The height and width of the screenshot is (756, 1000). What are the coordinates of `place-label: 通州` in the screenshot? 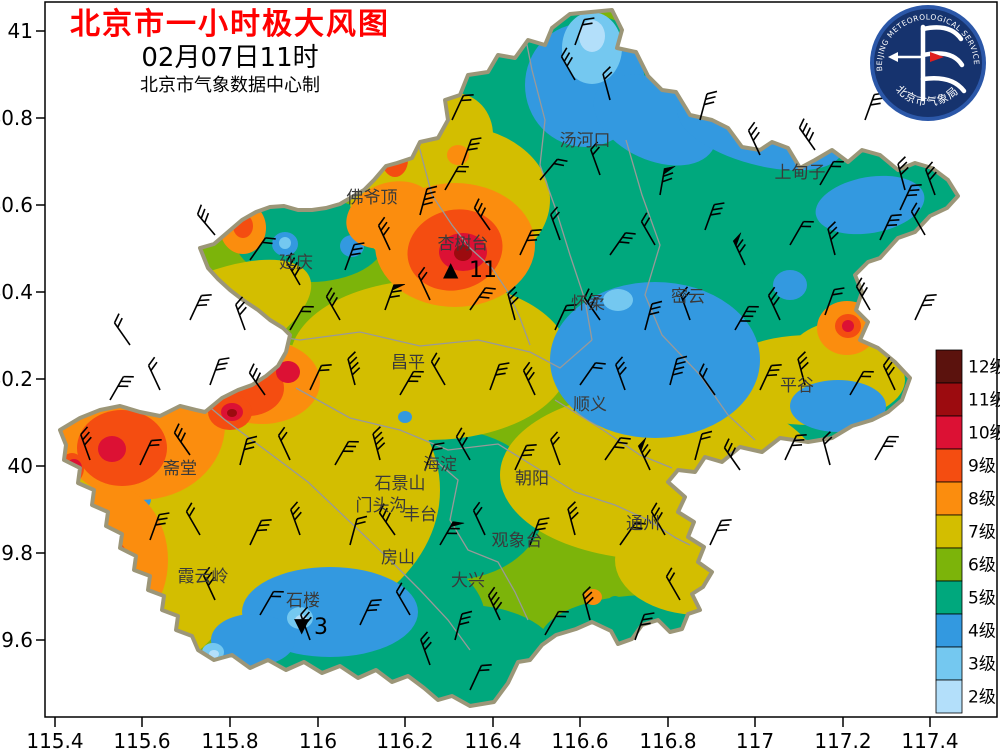 It's located at (643, 524).